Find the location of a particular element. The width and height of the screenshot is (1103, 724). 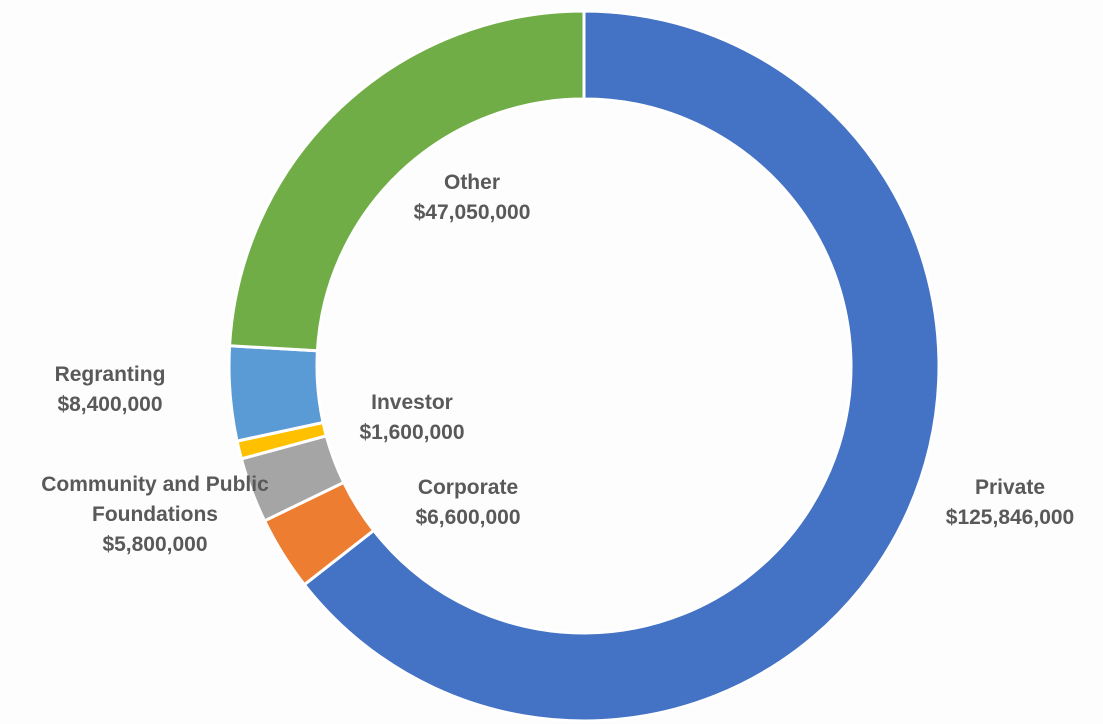

slice-name: Corporate is located at coordinates (468, 487).